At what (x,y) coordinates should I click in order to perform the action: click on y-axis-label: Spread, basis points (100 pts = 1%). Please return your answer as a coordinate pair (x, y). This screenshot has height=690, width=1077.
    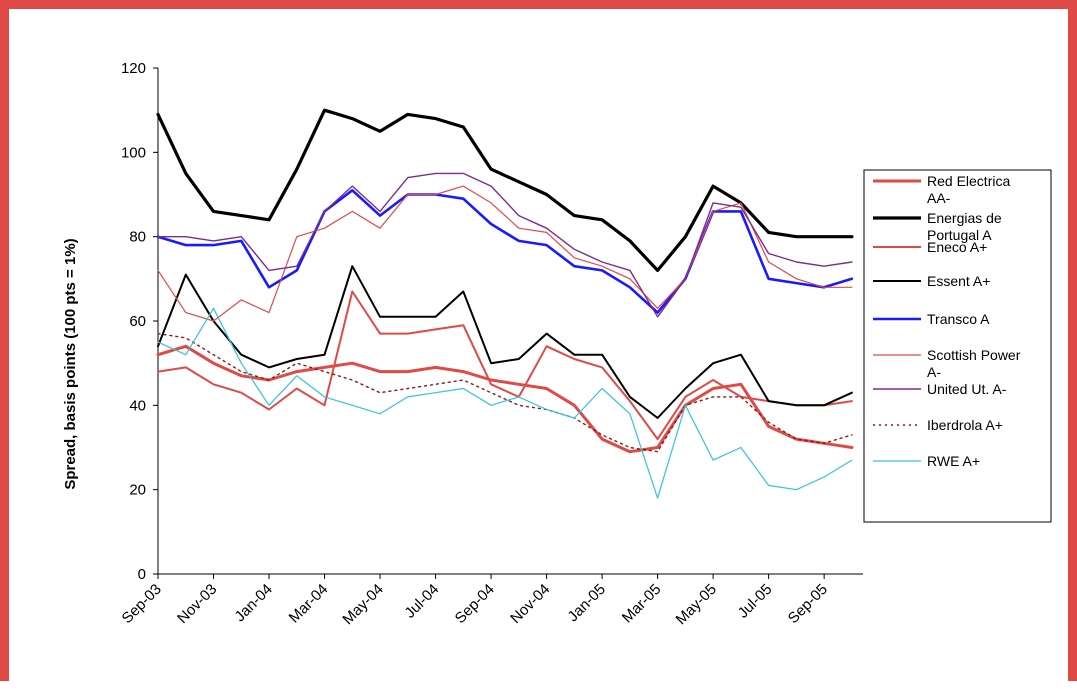
    Looking at the image, I should click on (70, 363).